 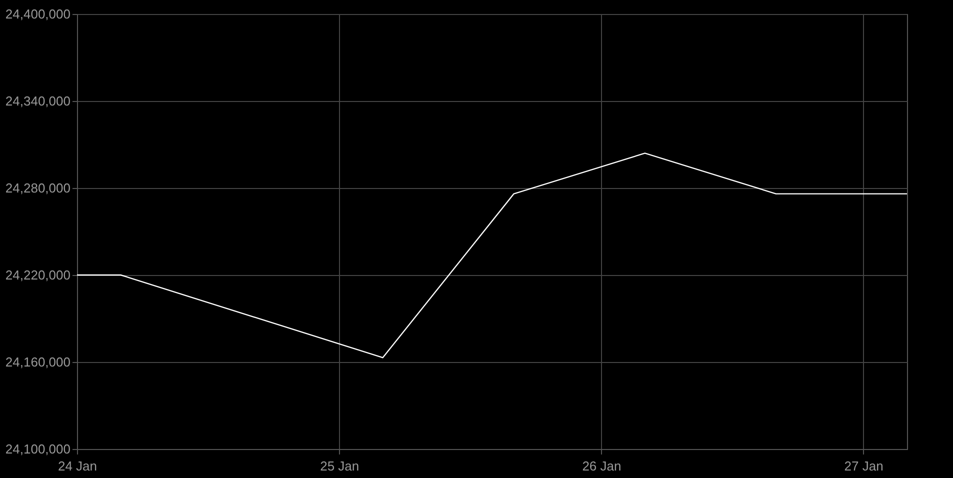 I want to click on y-tick-label: 24,340,000, so click(x=37, y=101).